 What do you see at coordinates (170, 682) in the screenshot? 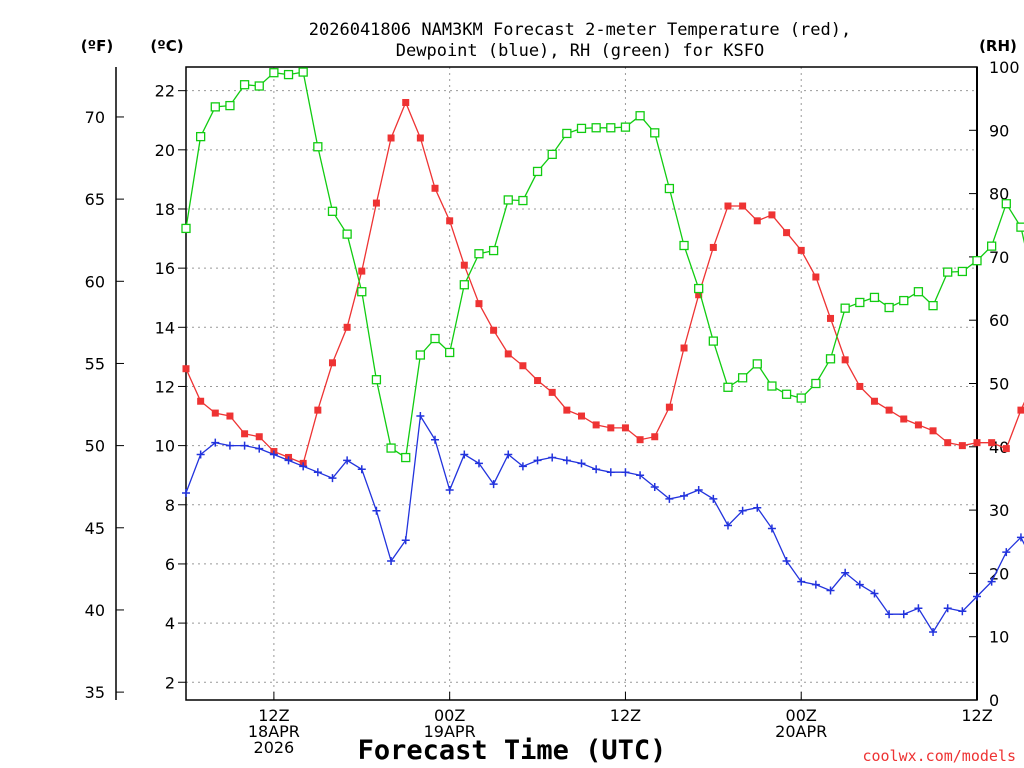
I see `celsius-tick-label: 2` at bounding box center [170, 682].